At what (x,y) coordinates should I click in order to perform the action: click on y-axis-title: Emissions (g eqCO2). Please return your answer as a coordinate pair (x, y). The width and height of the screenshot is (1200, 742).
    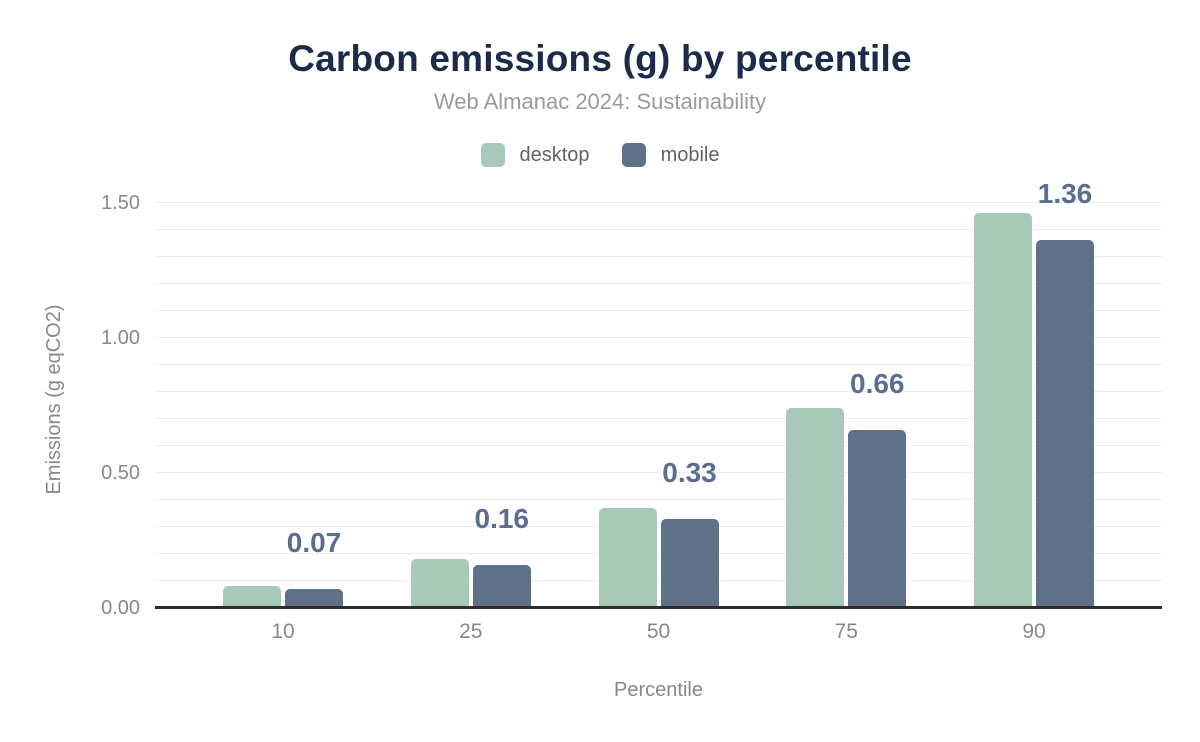
    Looking at the image, I should click on (54, 399).